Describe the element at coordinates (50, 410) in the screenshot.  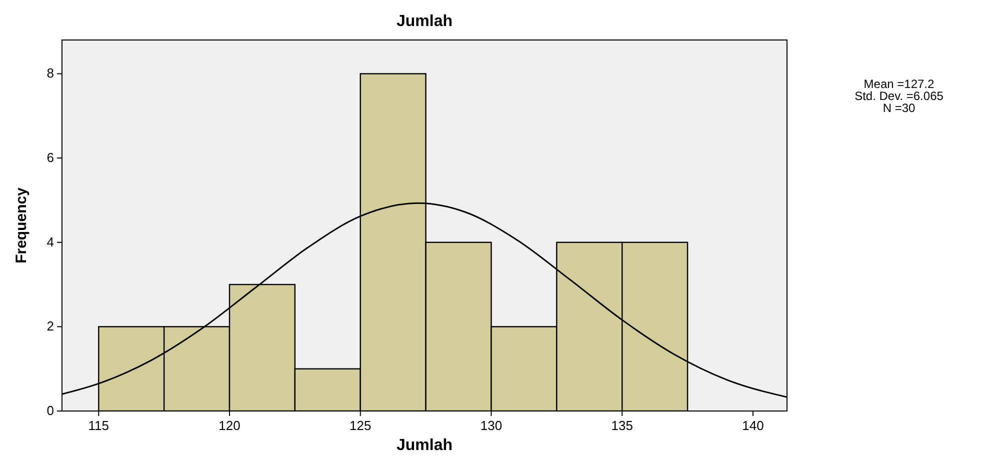
I see `y-tick-label: 0` at that location.